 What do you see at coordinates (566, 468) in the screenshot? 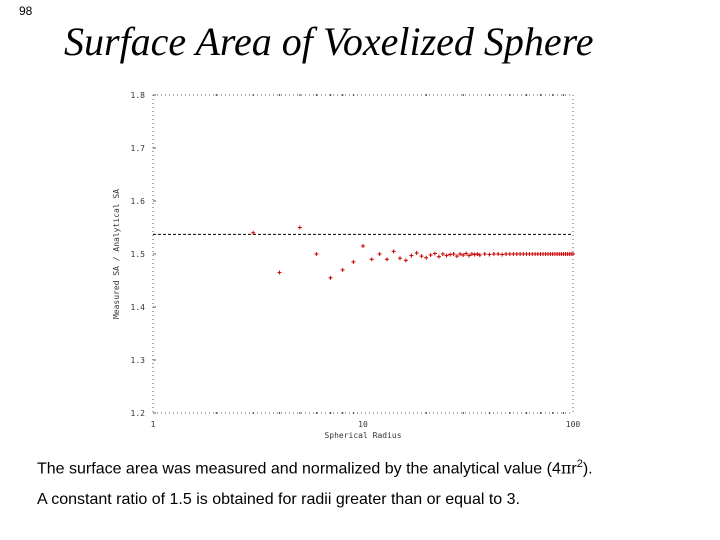
I see `pi-symbol: π` at bounding box center [566, 468].